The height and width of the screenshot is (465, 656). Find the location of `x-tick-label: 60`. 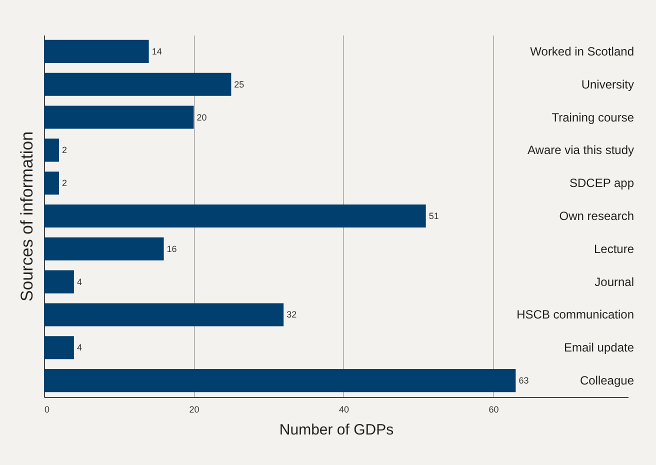

x-tick-label: 60 is located at coordinates (493, 409).